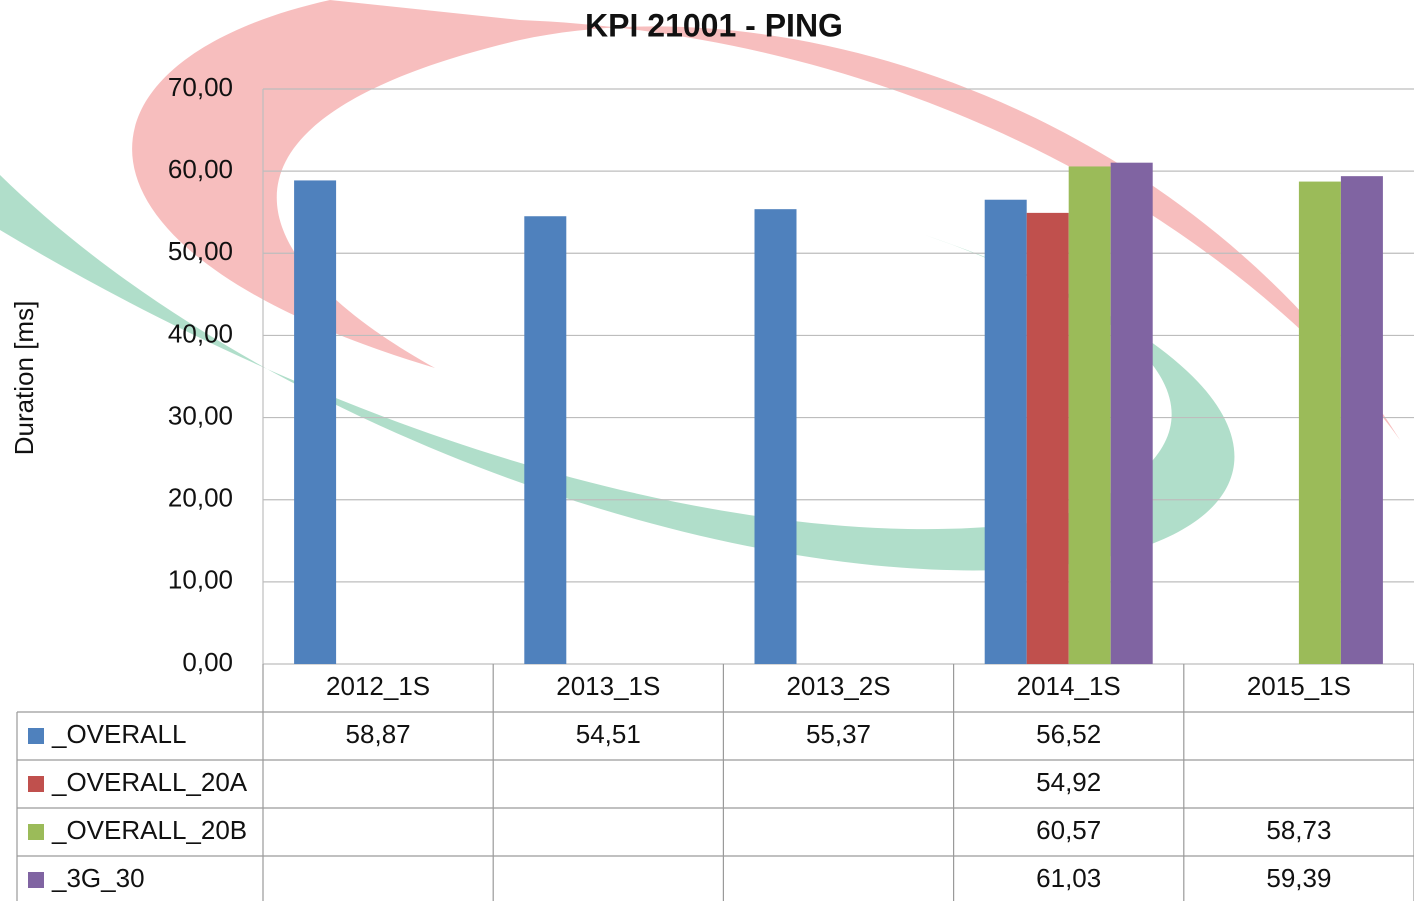 The width and height of the screenshot is (1414, 901). I want to click on y-tick-label: 70,00, so click(200, 87).